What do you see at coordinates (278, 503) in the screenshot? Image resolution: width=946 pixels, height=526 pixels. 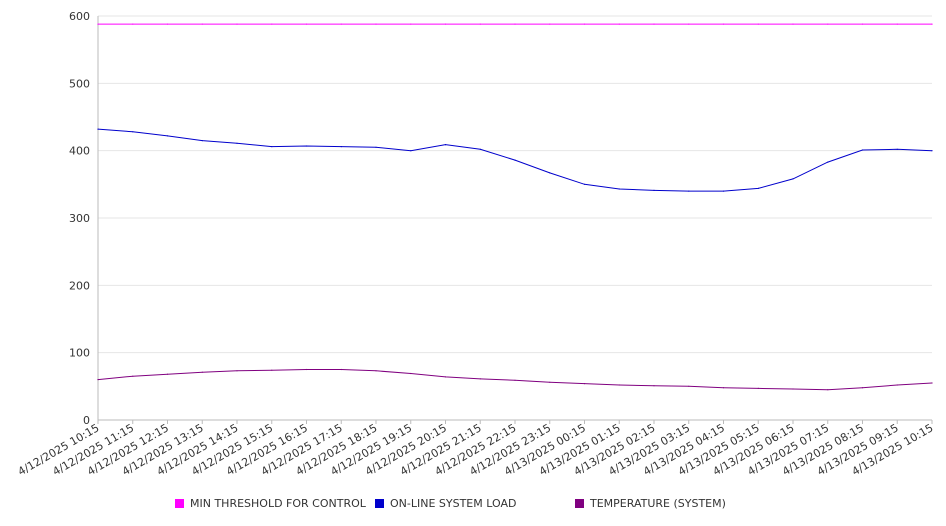 I see `legend-label-min-threshold: MIN THRESHOLD FOR CONTROL` at bounding box center [278, 503].